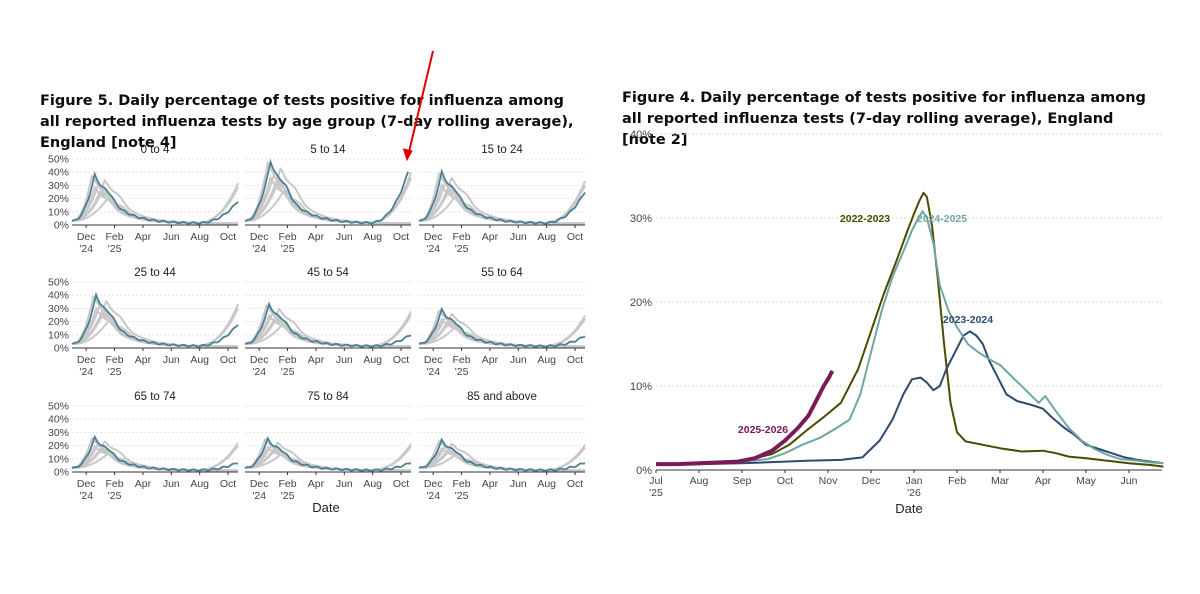 Image resolution: width=1200 pixels, height=594 pixels. What do you see at coordinates (328, 397) in the screenshot?
I see `fig5-panel-title: 75 to 84` at bounding box center [328, 397].